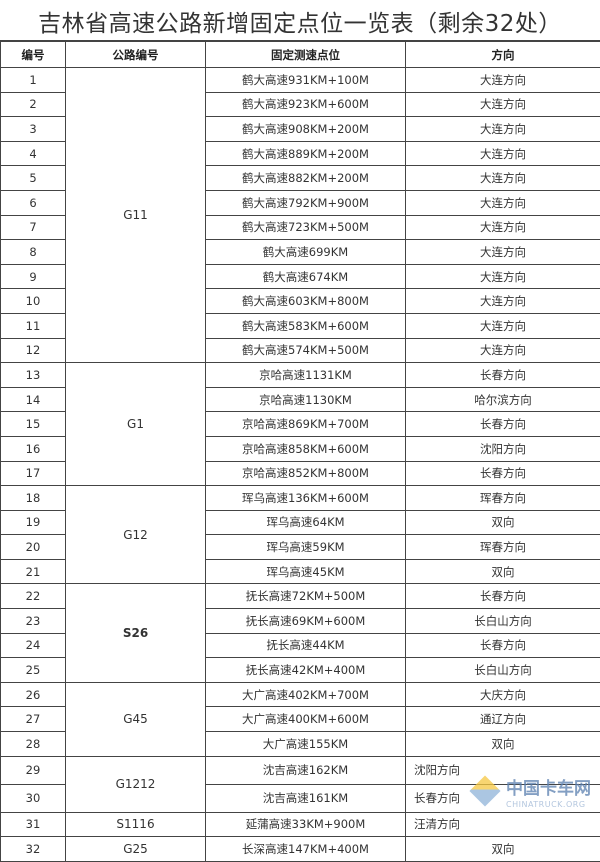 Image resolution: width=600 pixels, height=862 pixels. What do you see at coordinates (306, 694) in the screenshot?
I see `camera-location: 大广高速402KM+700M` at bounding box center [306, 694].